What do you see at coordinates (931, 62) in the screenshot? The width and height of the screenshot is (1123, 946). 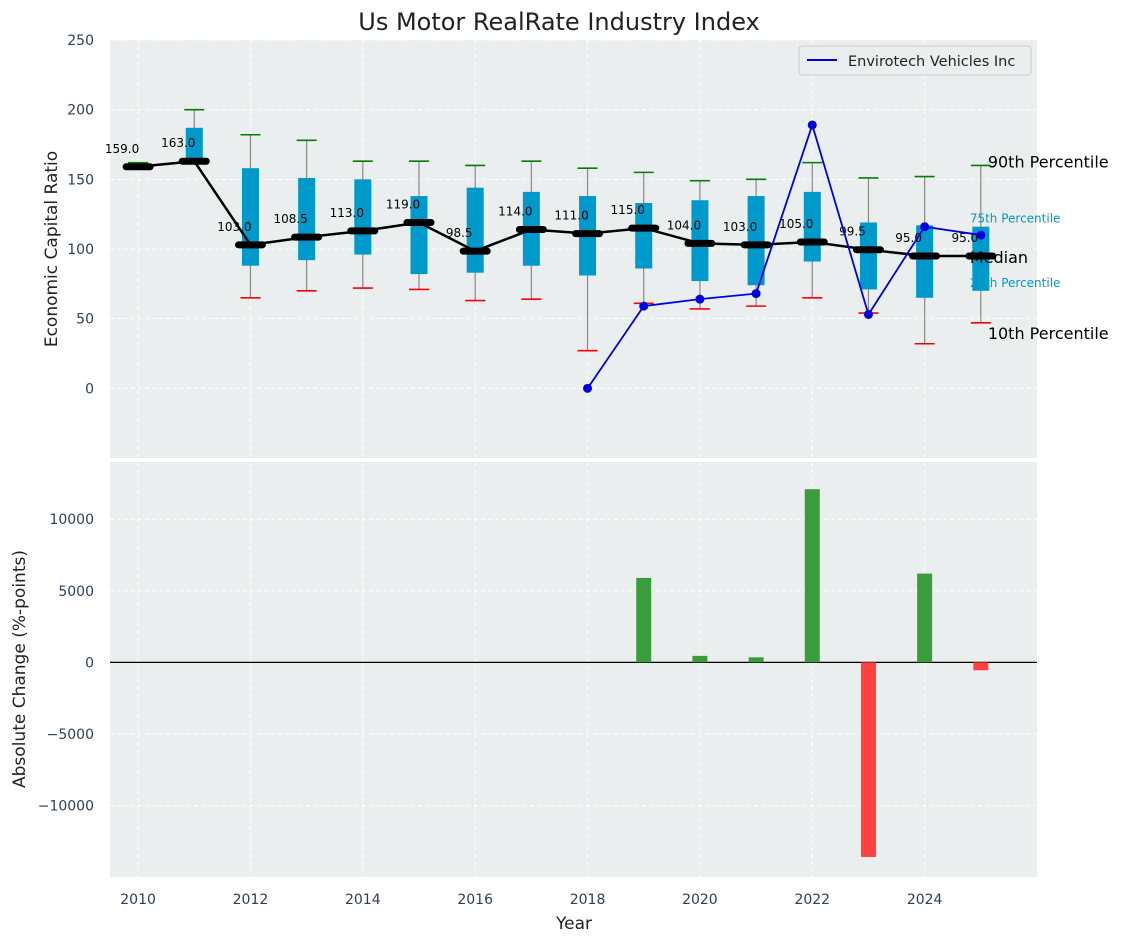 I see `legend-company-label: Envirotech Vehicles Inc` at bounding box center [931, 62].